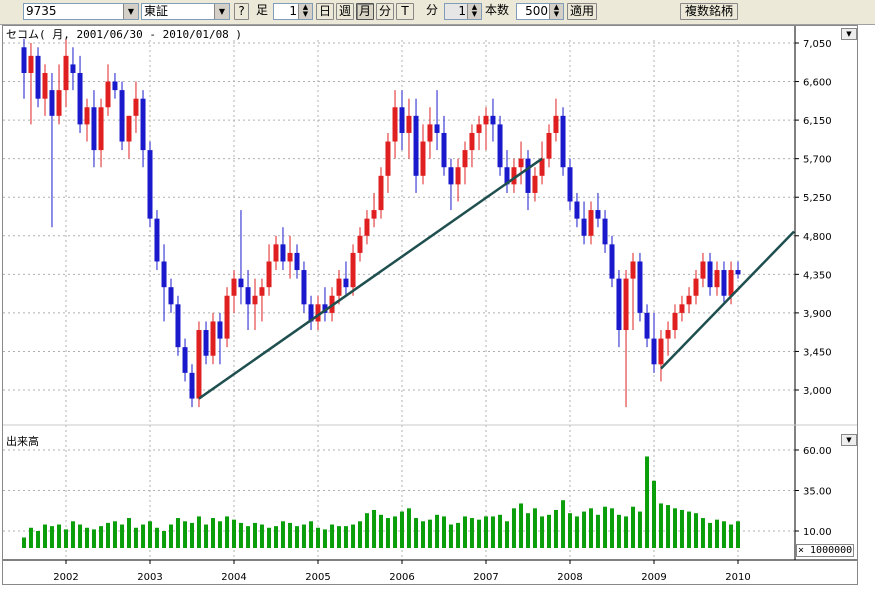  What do you see at coordinates (124, 34) in the screenshot?
I see `chart-title: セコム( 月, 2001/06/30 - 2010/01/08 )` at bounding box center [124, 34].